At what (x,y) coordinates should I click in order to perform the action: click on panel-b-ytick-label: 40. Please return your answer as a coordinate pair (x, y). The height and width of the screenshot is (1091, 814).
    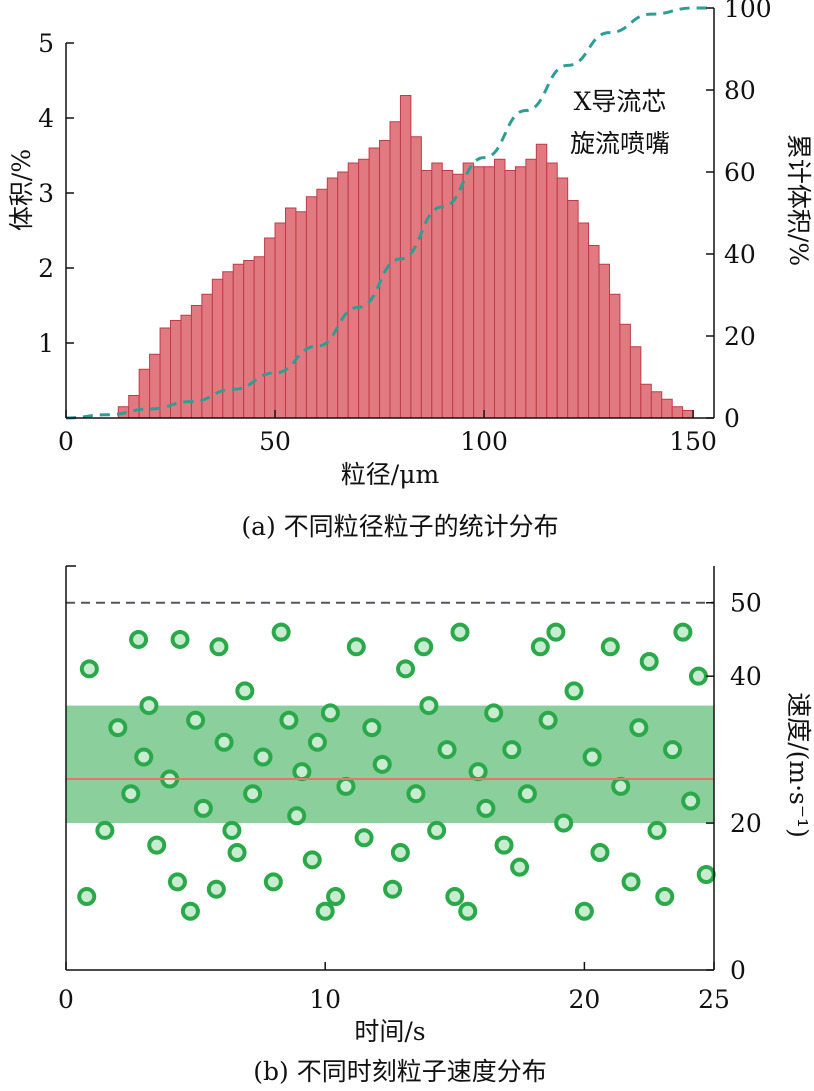
    Looking at the image, I should click on (746, 676).